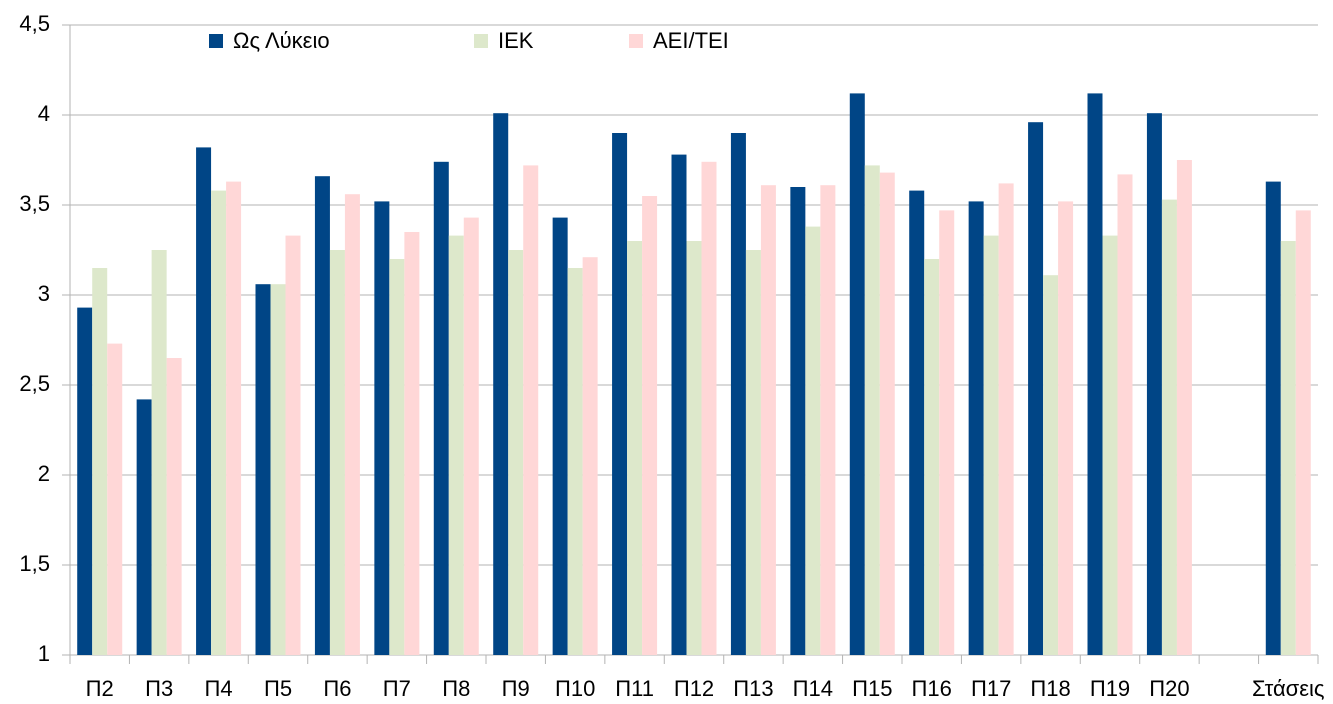  What do you see at coordinates (1169, 688) in the screenshot?
I see `x-tick-label: Π20` at bounding box center [1169, 688].